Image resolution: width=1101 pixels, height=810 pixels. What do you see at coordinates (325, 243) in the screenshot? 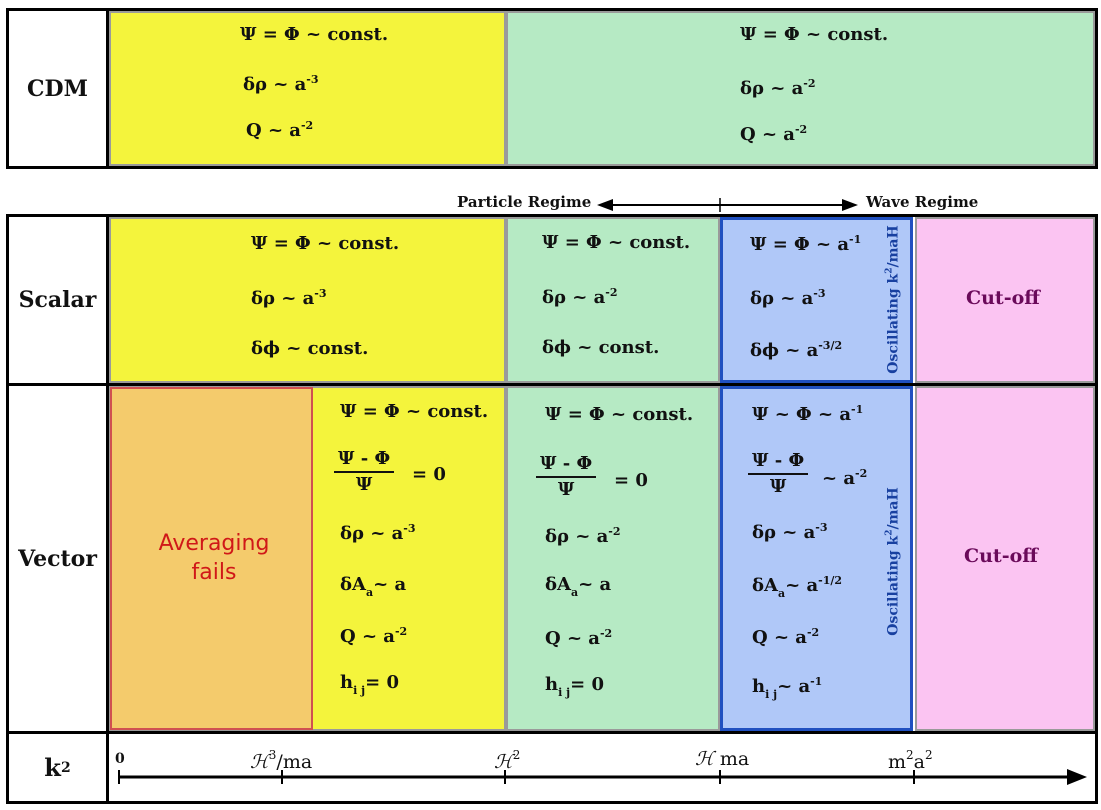
I see `scalar-c1-psi: Ψ = Φ ~ const.` at bounding box center [325, 243].